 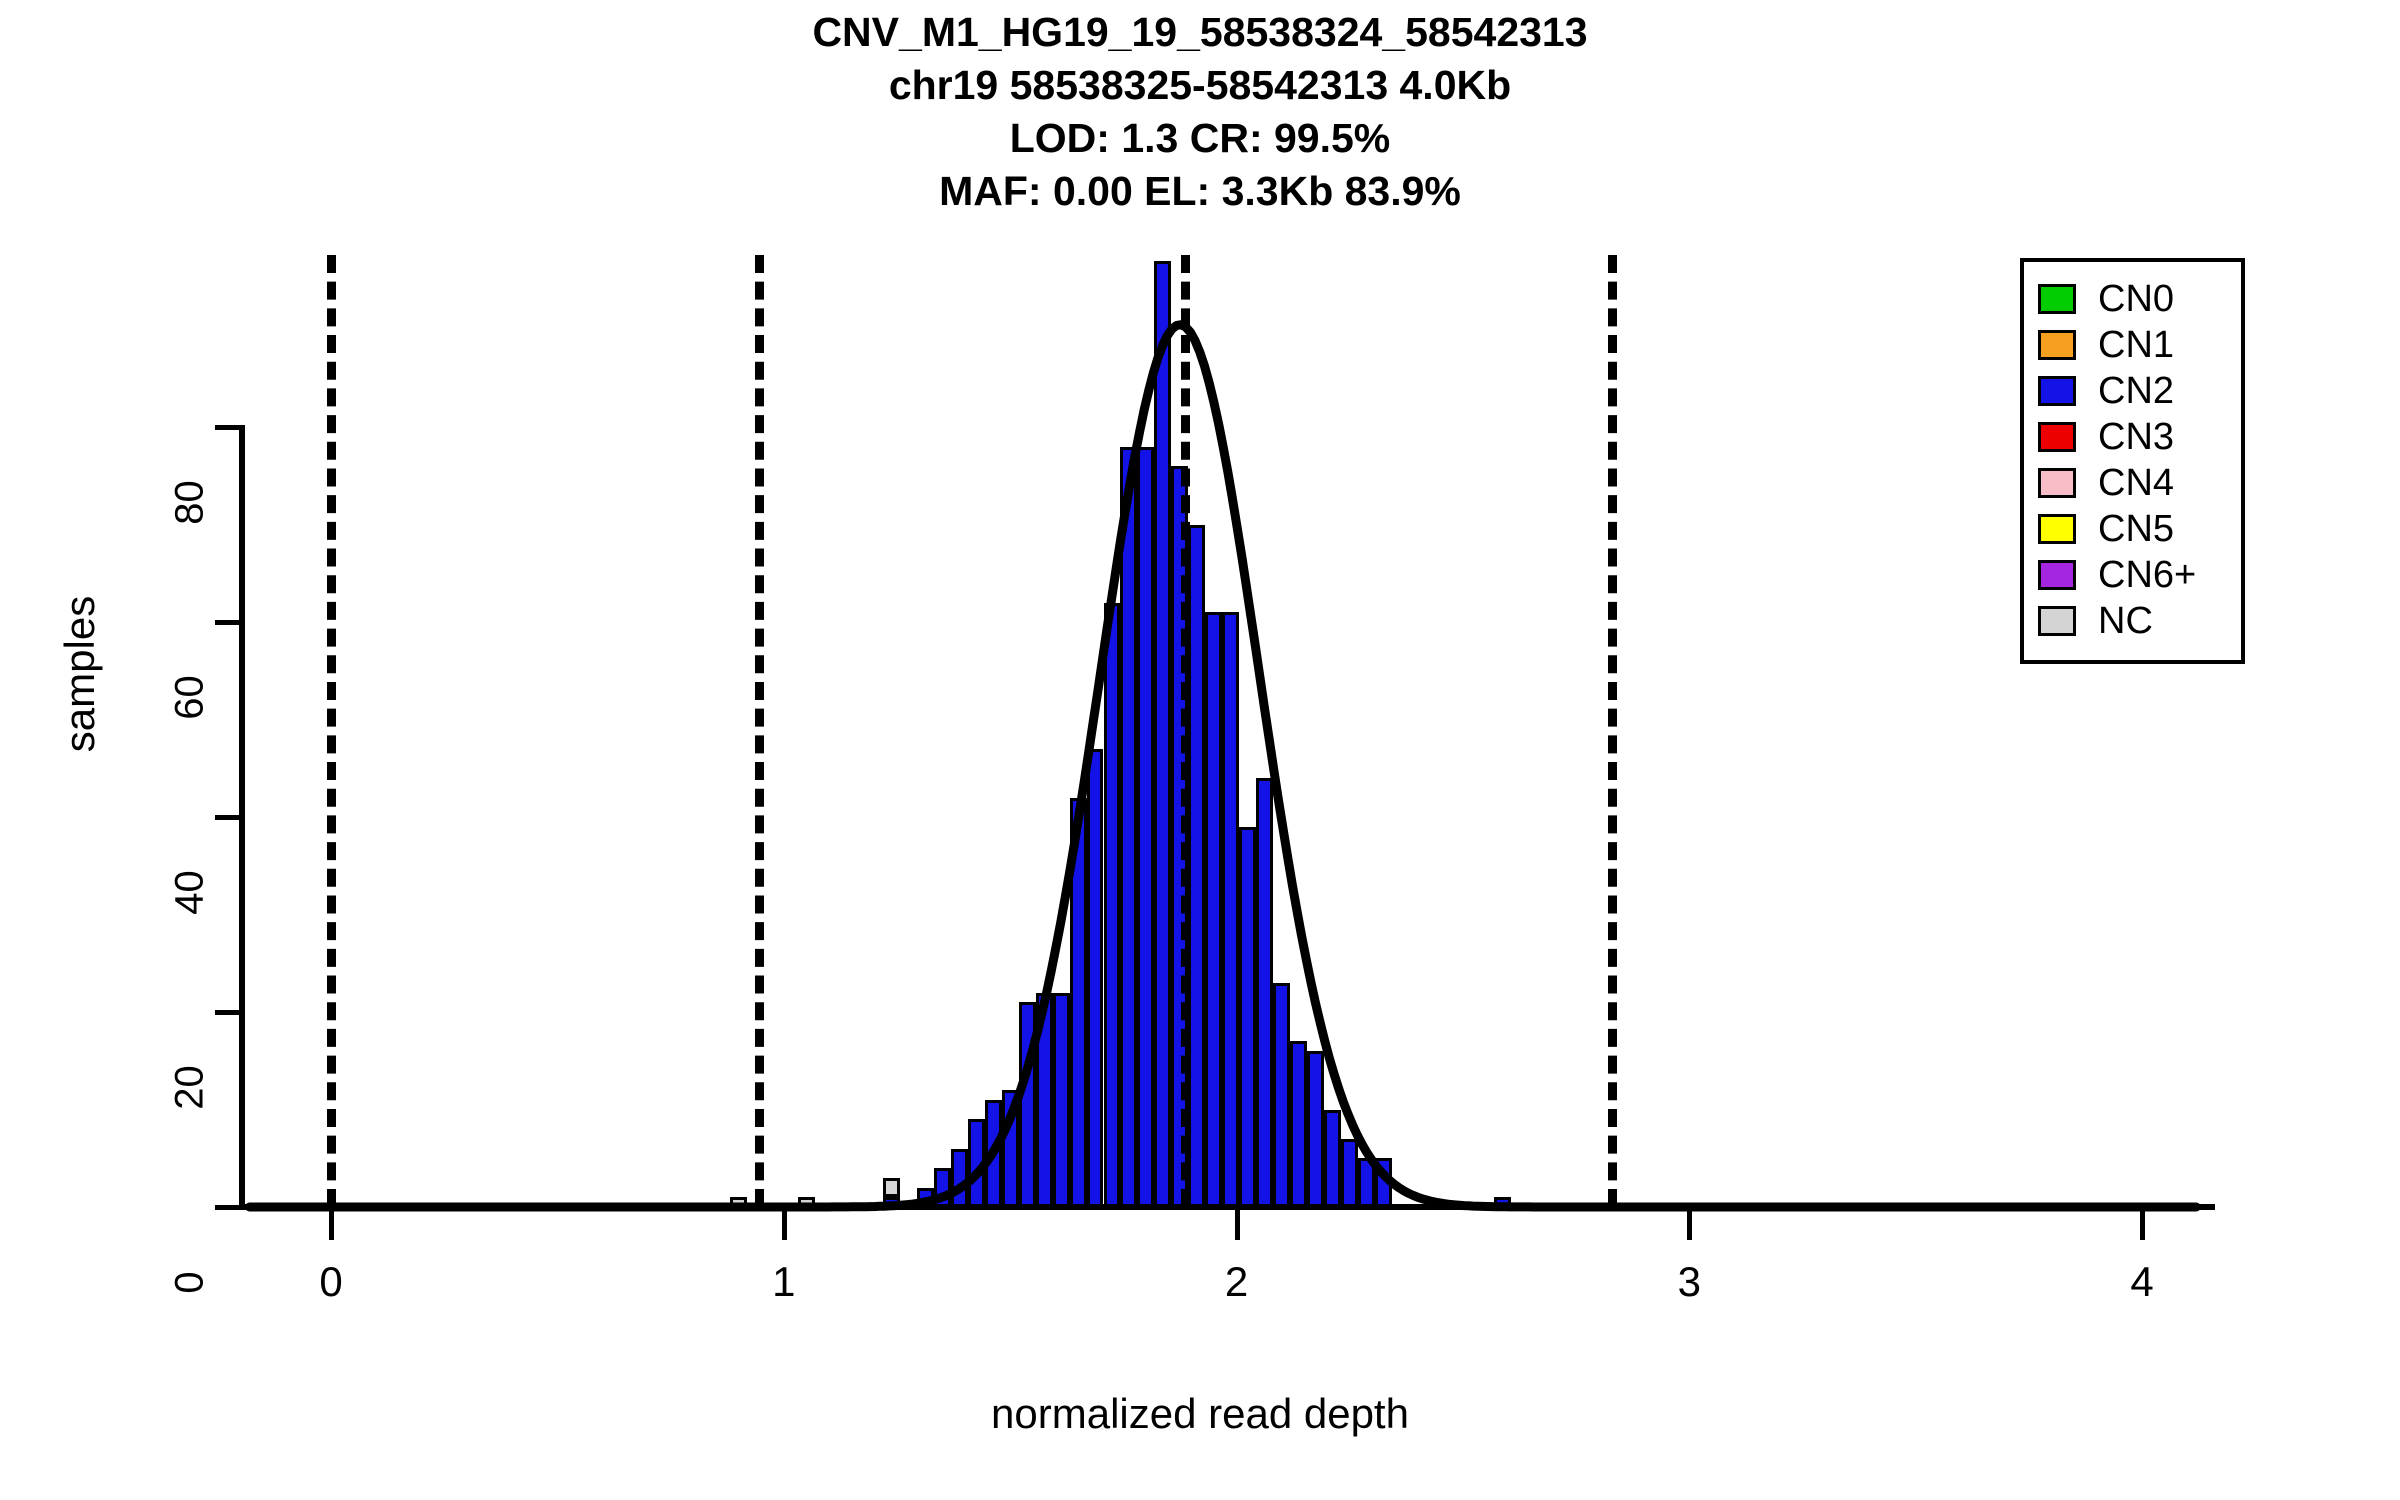 What do you see at coordinates (1200, 191) in the screenshot?
I see `title-line-4: MAF: 0.00 EL: 3.3Kb 83.9%` at bounding box center [1200, 191].